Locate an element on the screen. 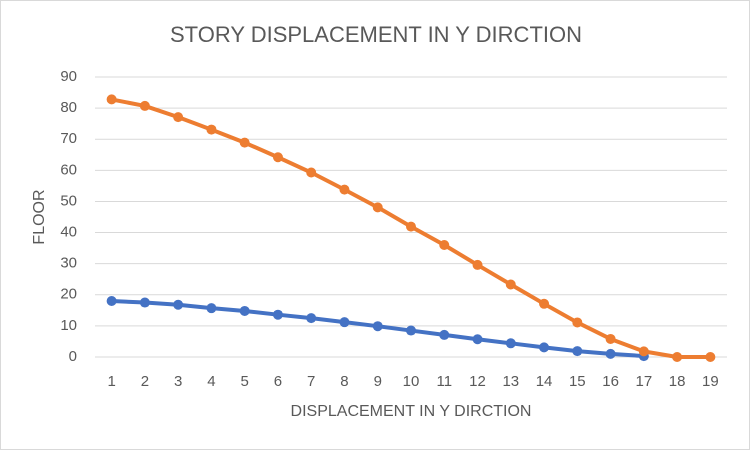 The width and height of the screenshot is (751, 451). y-axis-title: FLOOR is located at coordinates (39, 216).